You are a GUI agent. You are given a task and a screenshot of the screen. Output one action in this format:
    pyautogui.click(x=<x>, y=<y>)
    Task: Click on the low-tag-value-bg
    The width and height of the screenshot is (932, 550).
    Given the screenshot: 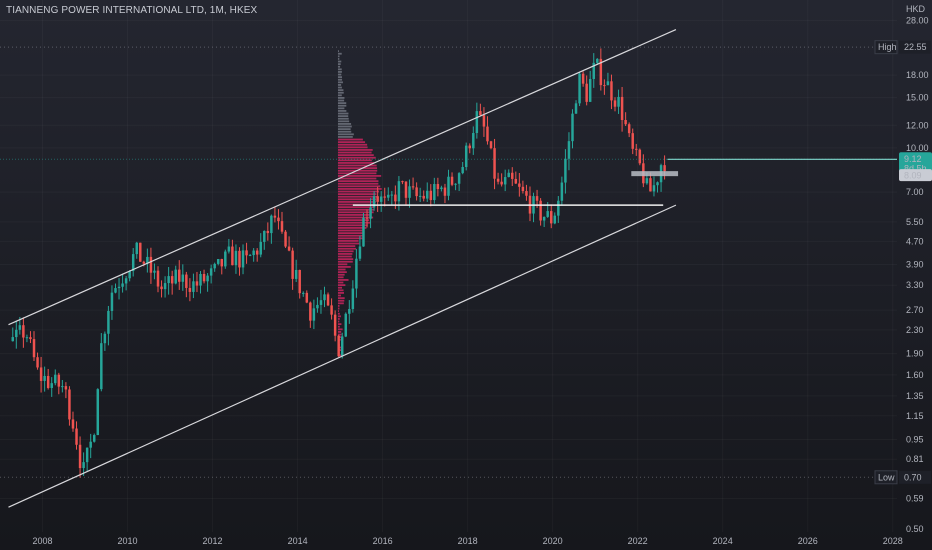 What is the action you would take?
    pyautogui.click(x=915, y=477)
    